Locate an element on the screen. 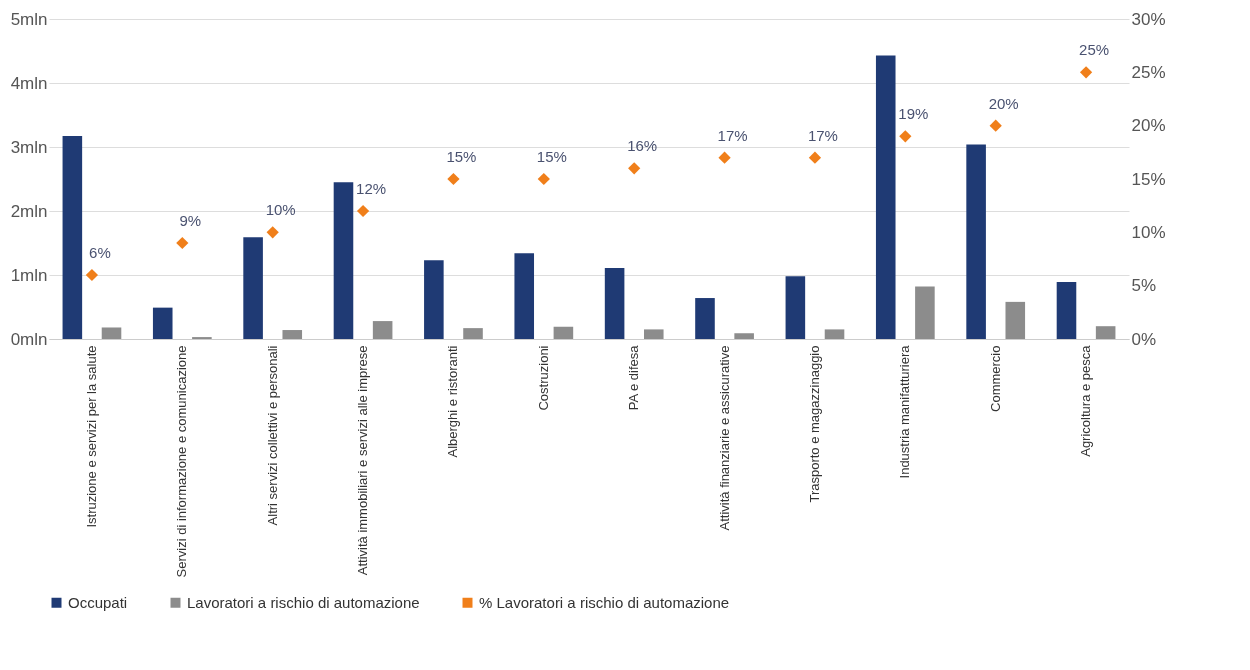 The image size is (1250, 670). x-tick-label: Attività finanziarie e assicurative is located at coordinates (724, 438).